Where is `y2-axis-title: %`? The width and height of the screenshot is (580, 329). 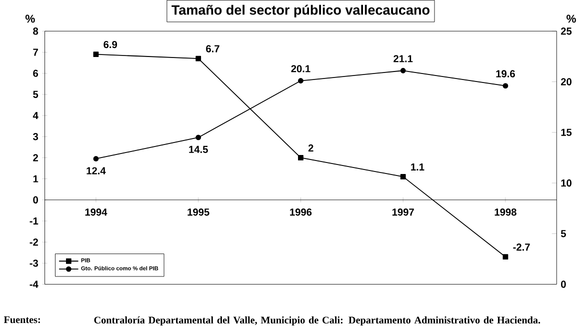 y2-axis-title: % is located at coordinates (571, 18).